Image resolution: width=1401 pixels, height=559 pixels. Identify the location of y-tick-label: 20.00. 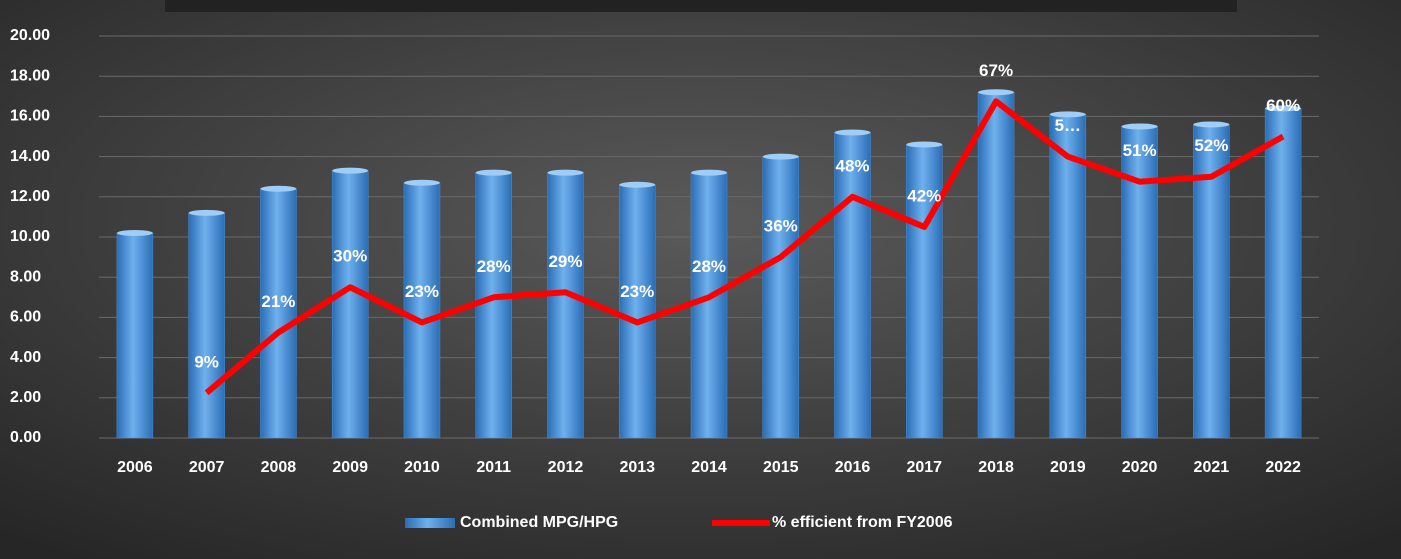
(30, 35).